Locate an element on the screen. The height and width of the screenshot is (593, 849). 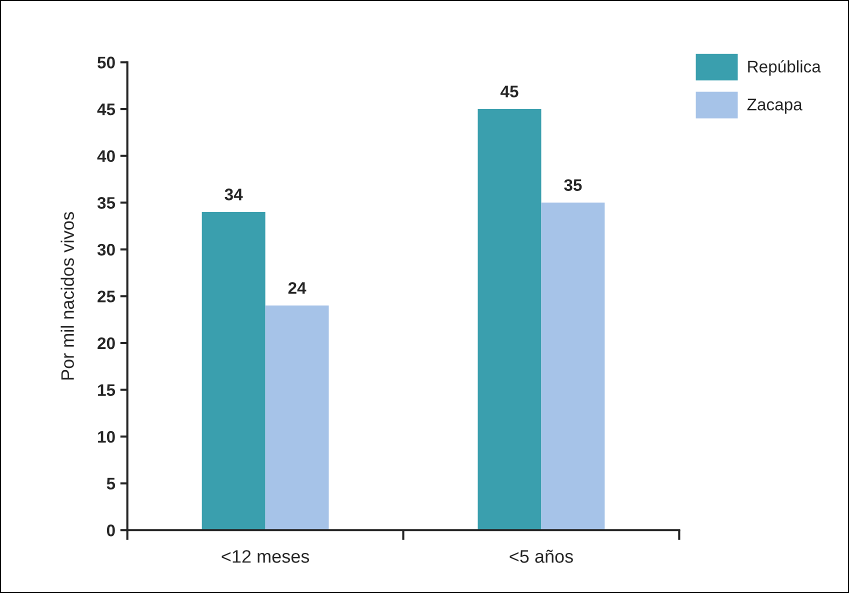
y-tick-label: 35 is located at coordinates (106, 203).